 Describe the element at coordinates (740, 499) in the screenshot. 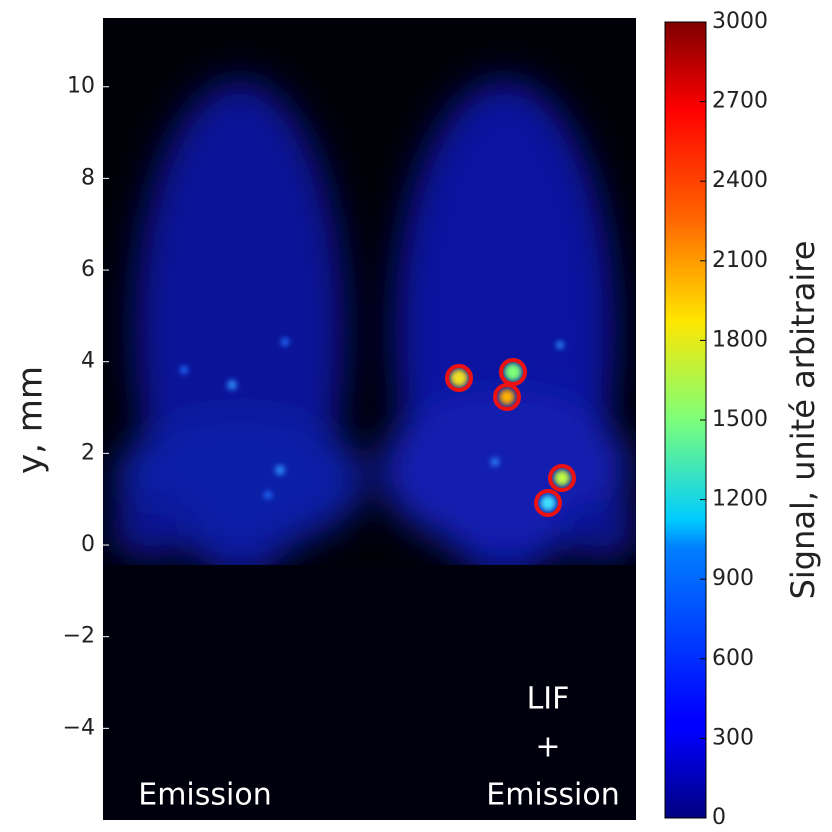

I see `colorbar-tick-label: 1200` at that location.